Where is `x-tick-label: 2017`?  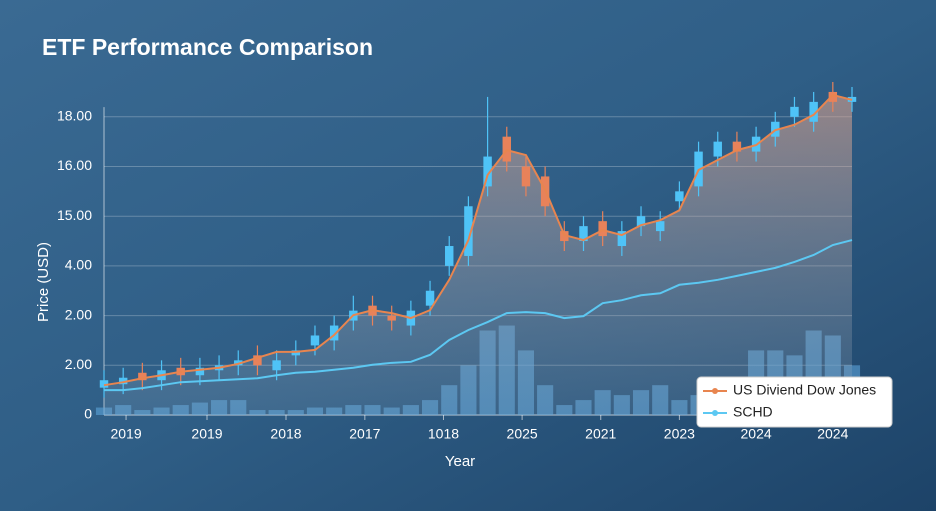 x-tick-label: 2017 is located at coordinates (364, 434).